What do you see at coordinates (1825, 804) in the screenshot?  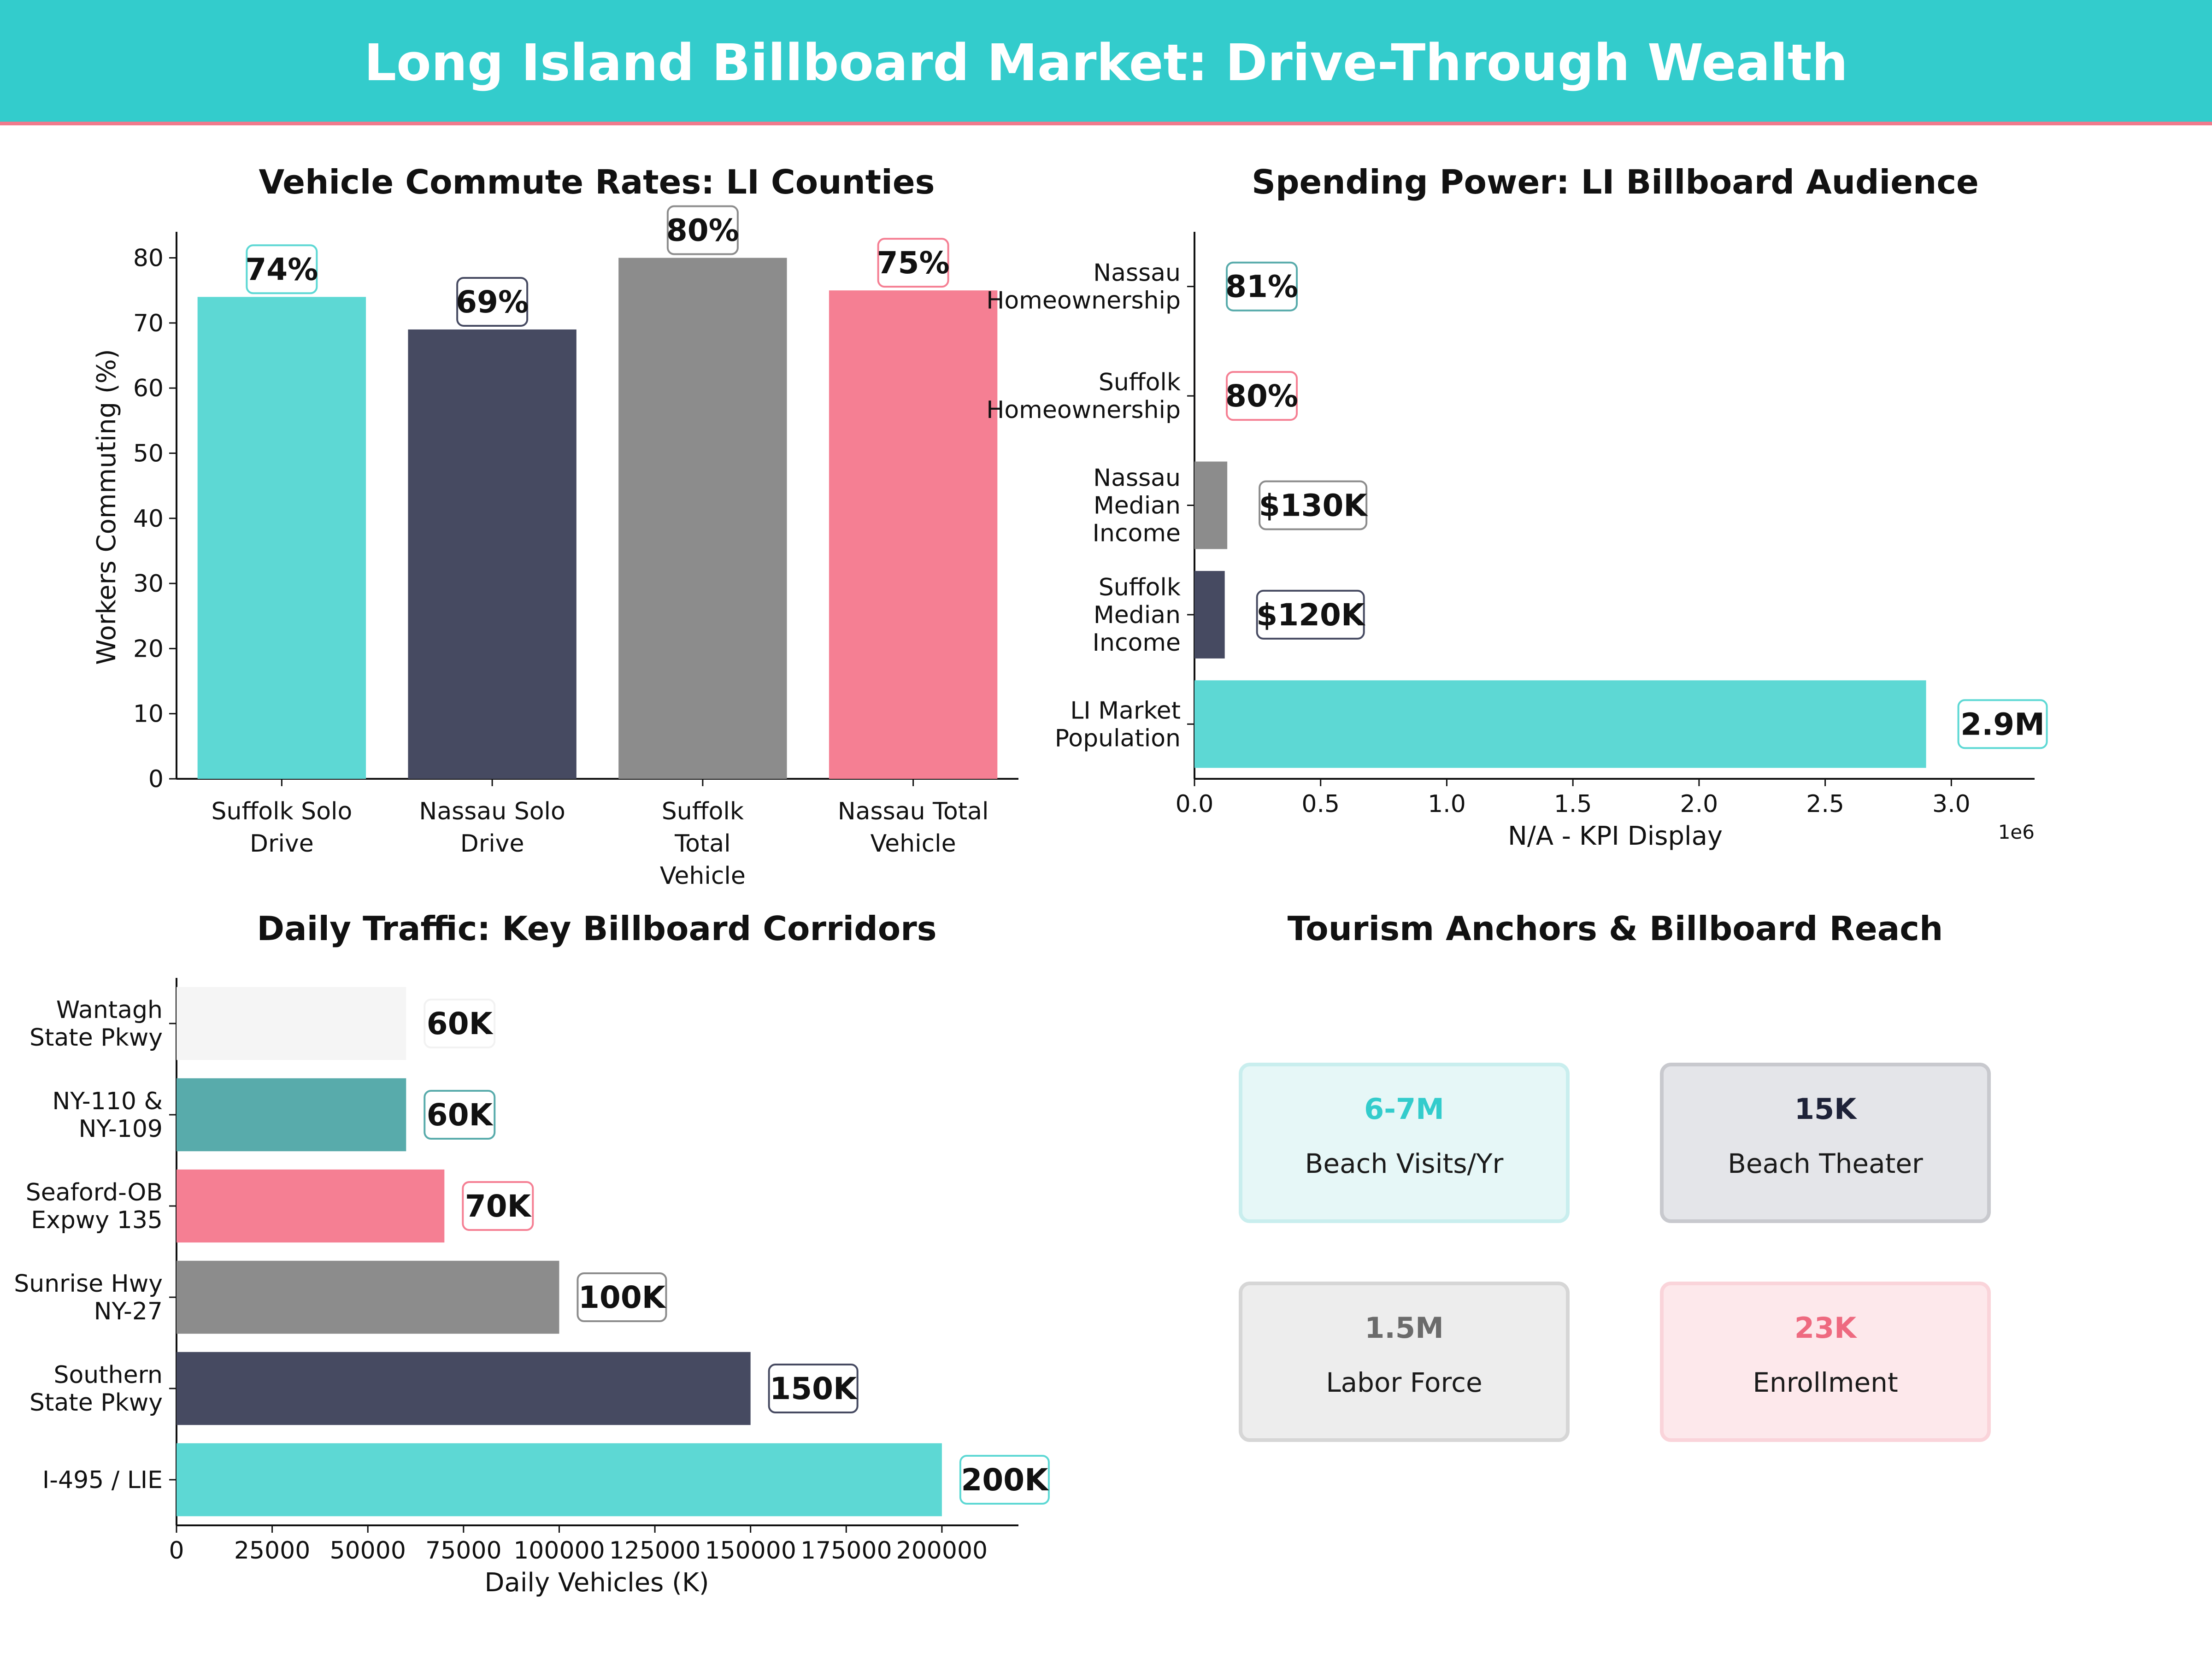 I see `spending-x-tick-label: 2.5` at bounding box center [1825, 804].